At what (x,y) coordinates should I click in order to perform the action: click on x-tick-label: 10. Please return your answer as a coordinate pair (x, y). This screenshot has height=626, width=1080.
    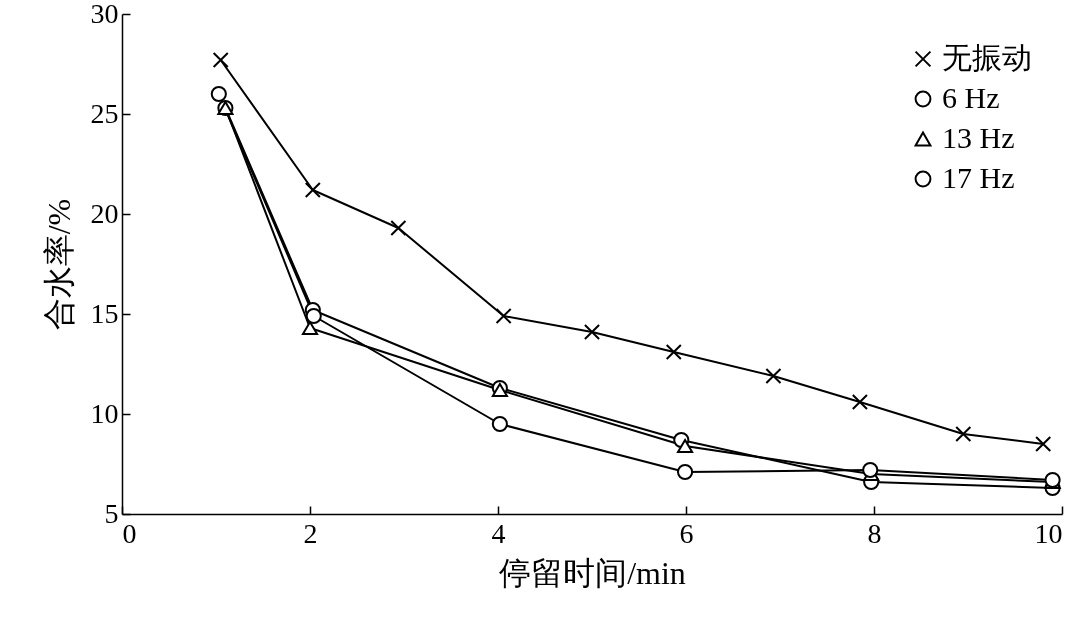
    Looking at the image, I should click on (1048, 533).